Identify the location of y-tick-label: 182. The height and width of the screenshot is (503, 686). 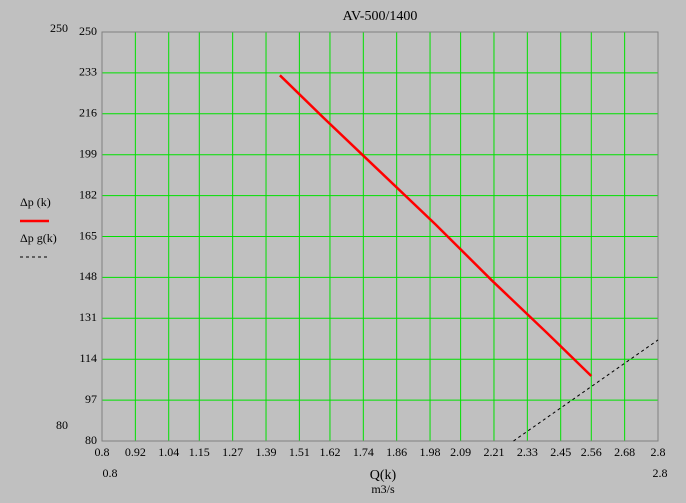
(88, 194).